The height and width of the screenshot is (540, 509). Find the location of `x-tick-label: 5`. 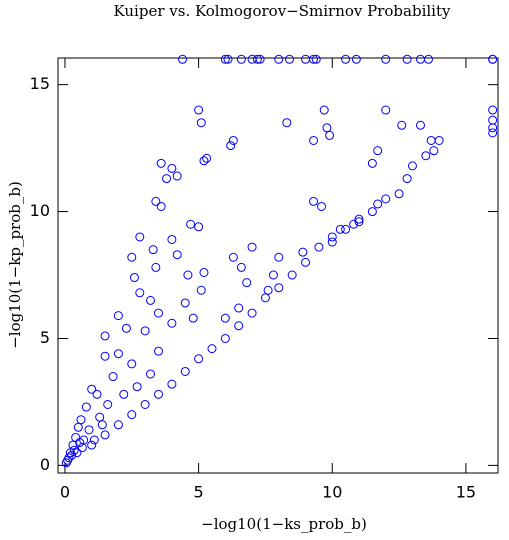

x-tick-label: 5 is located at coordinates (199, 492).